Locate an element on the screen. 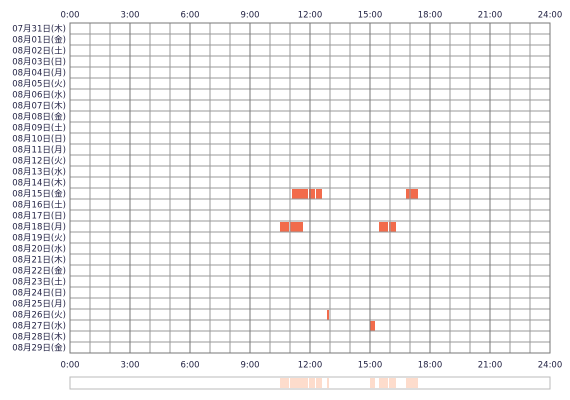  row-label: 08月23日(土) is located at coordinates (39, 282).